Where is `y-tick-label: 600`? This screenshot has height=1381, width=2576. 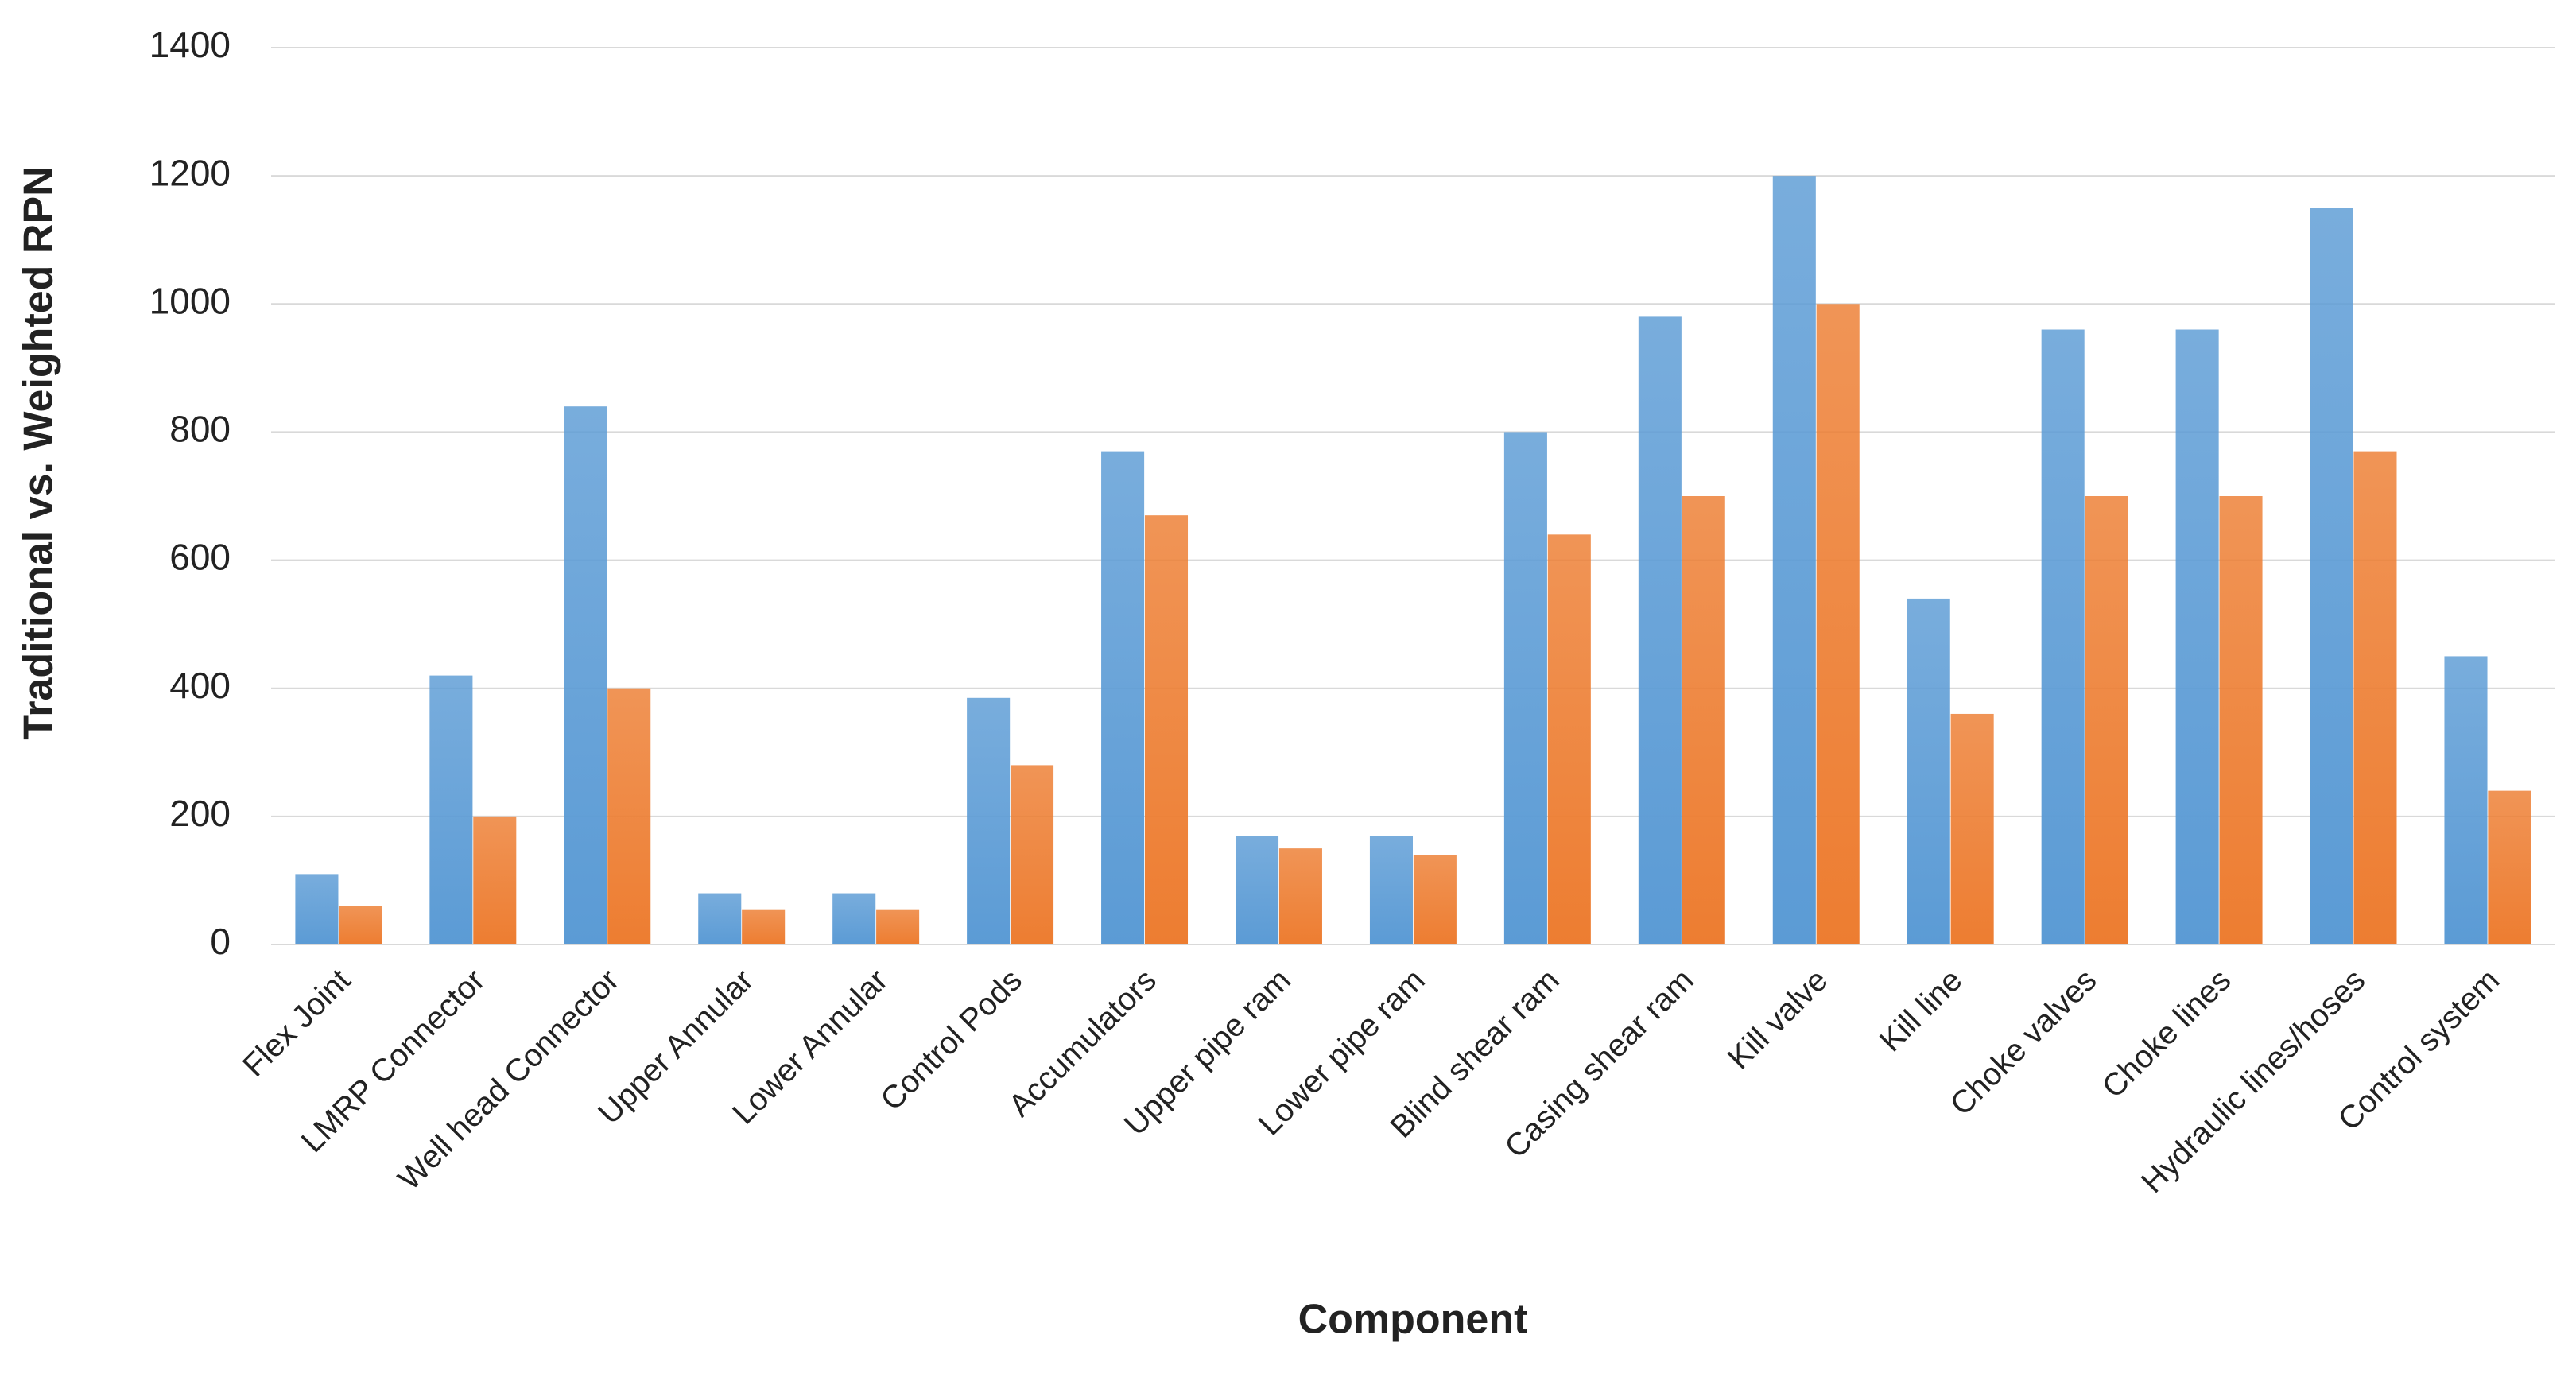 y-tick-label: 600 is located at coordinates (200, 558).